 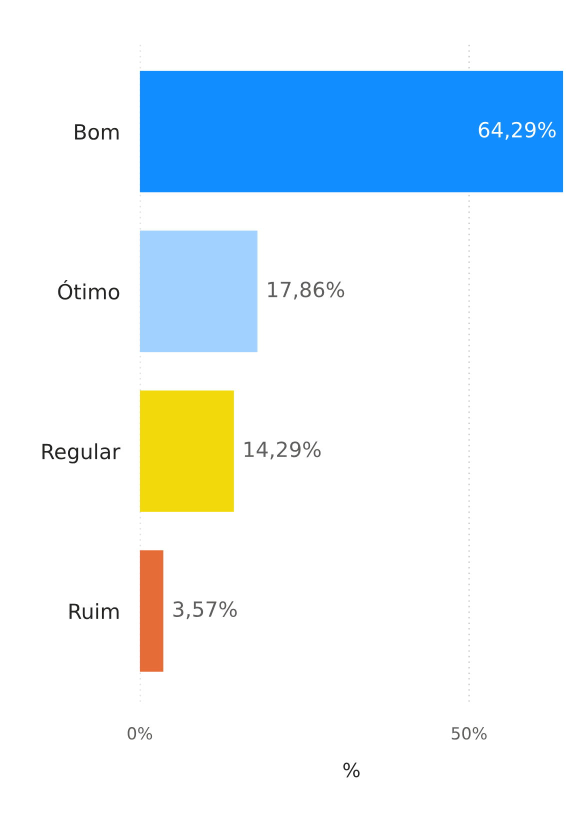 I want to click on data-label: 17,86%, so click(x=306, y=291).